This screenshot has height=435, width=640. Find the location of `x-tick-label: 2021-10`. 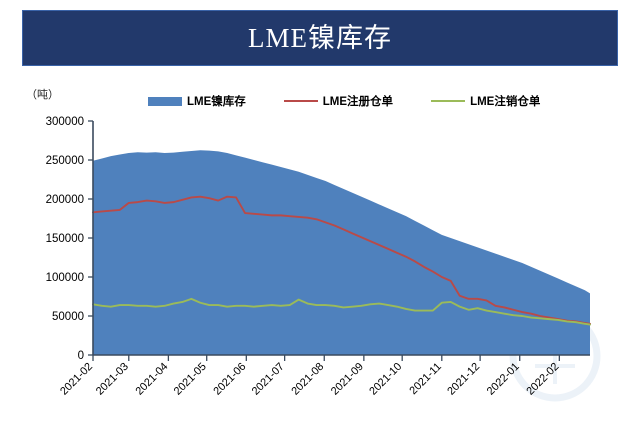

x-tick-label: 2021-10 is located at coordinates (385, 379).